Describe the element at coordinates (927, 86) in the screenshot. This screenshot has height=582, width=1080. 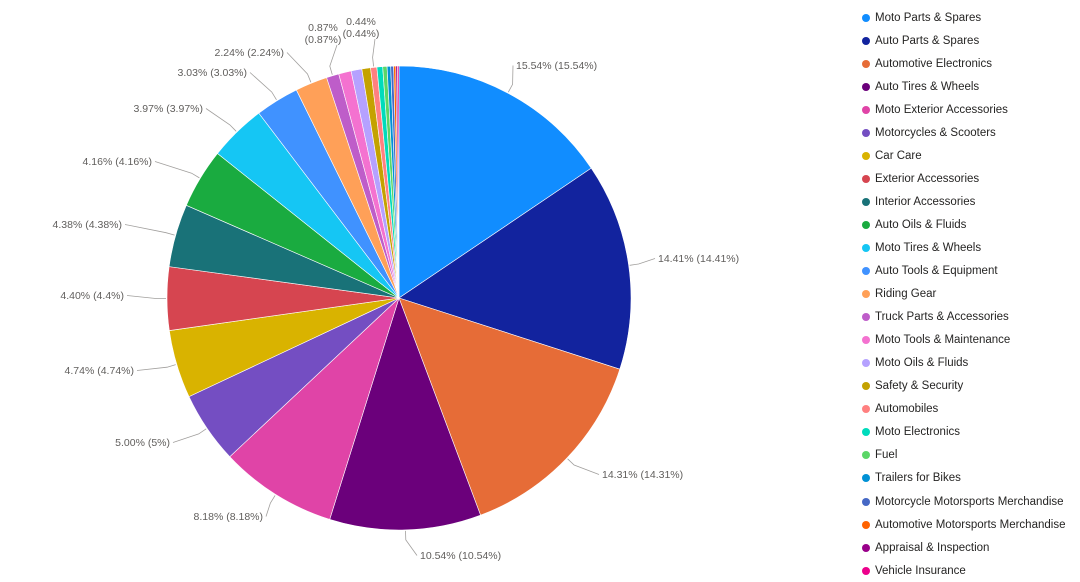
I see `legend-label: Auto Tires & Wheels` at that location.